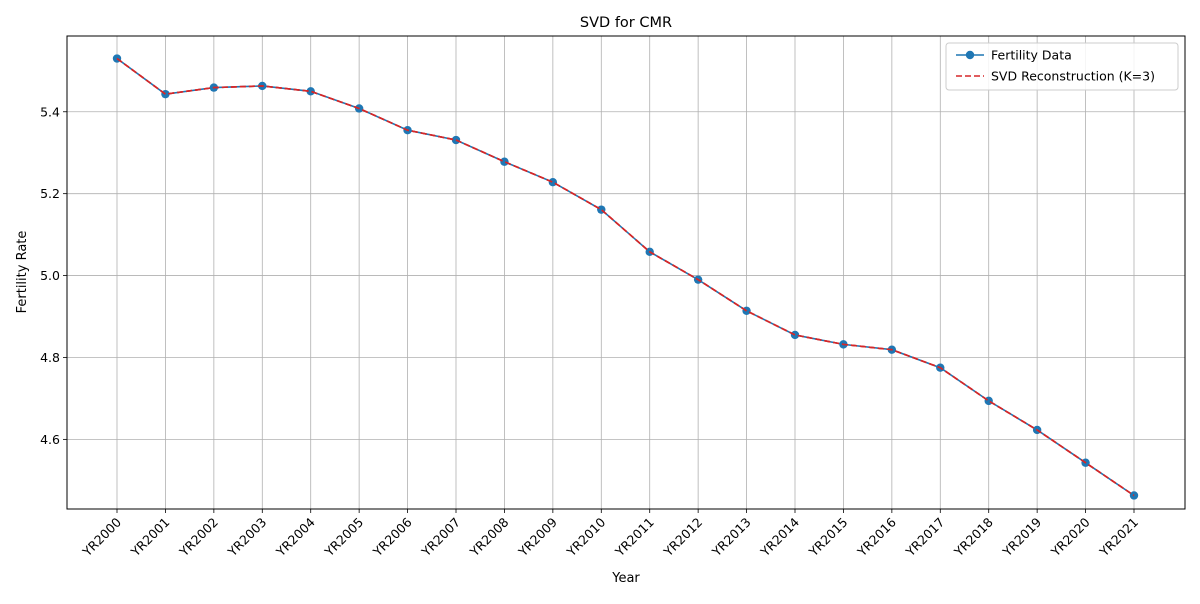 This screenshot has height=604, width=1200. I want to click on y-axis-label: Fertility Rate, so click(22, 272).